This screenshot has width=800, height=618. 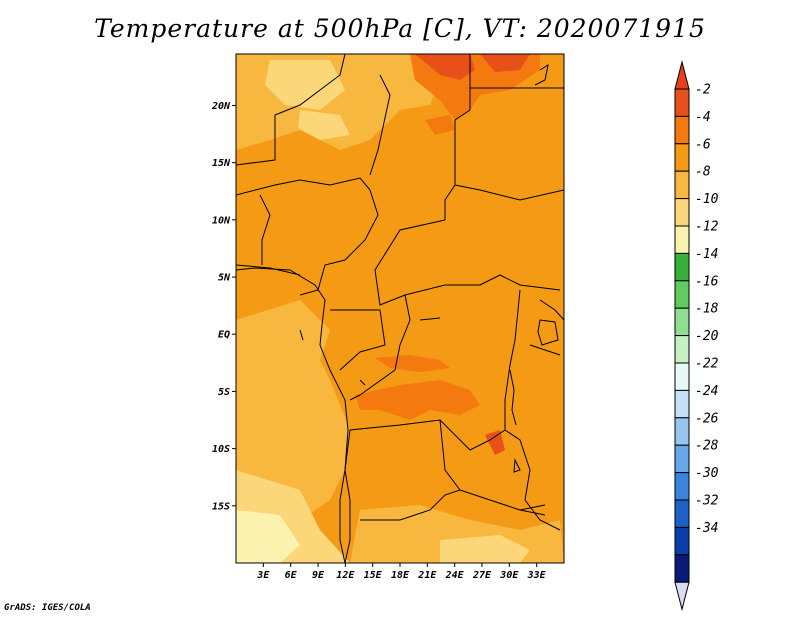 What do you see at coordinates (437, 262) in the screenshot?
I see `border-chad-car` at bounding box center [437, 262].